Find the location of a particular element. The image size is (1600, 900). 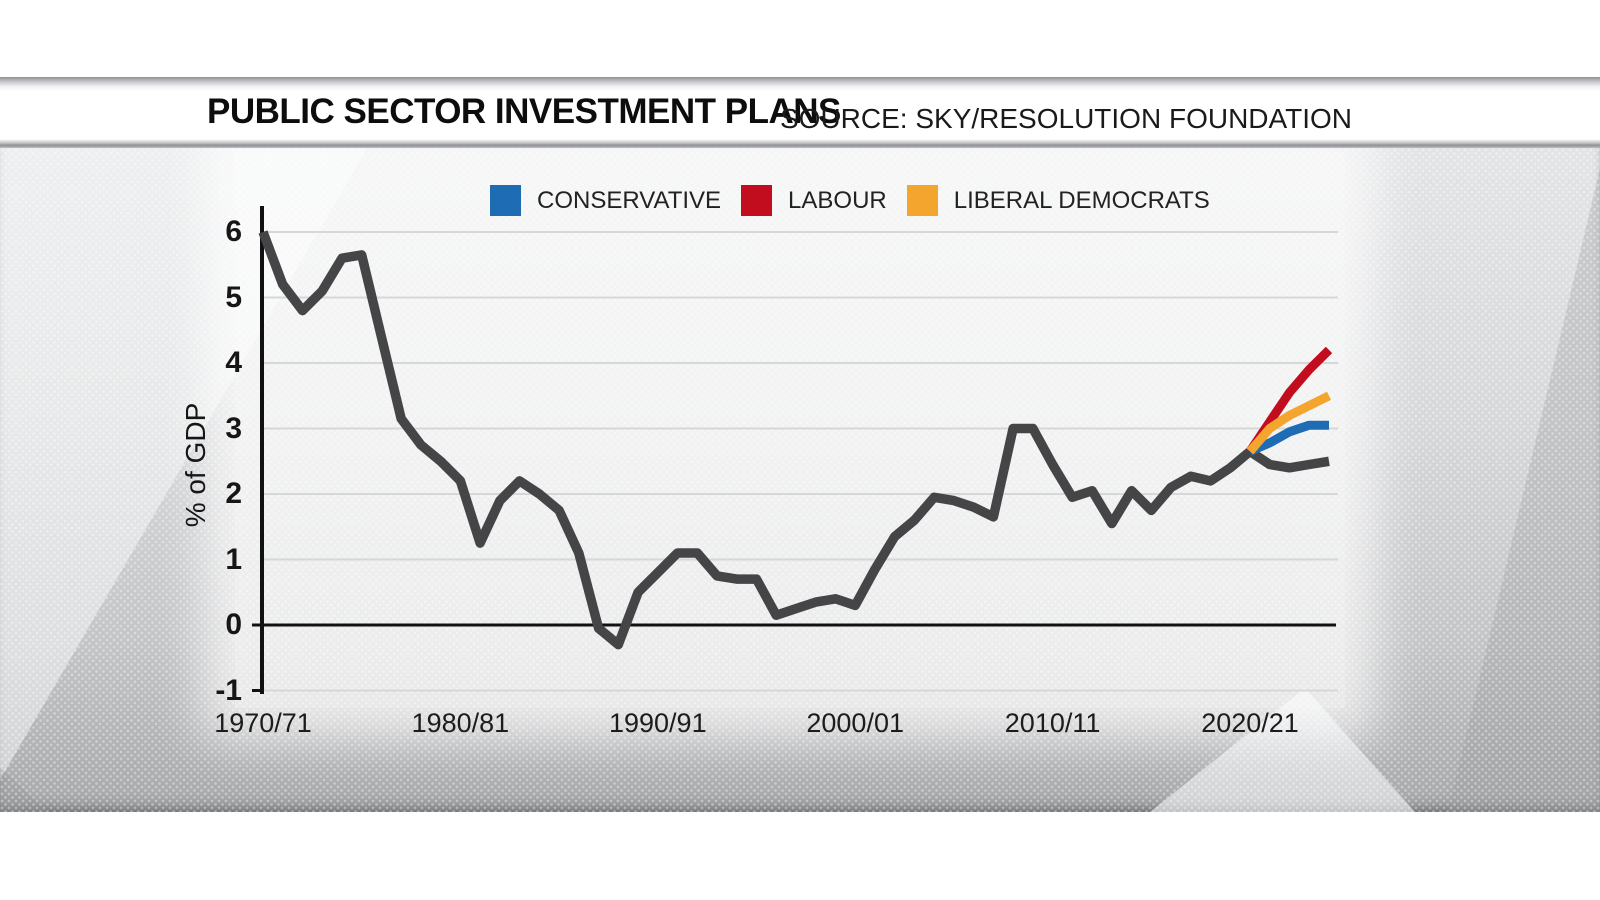

legend-label-libdem: LIBERAL DEMOCRATS is located at coordinates (1081, 200).